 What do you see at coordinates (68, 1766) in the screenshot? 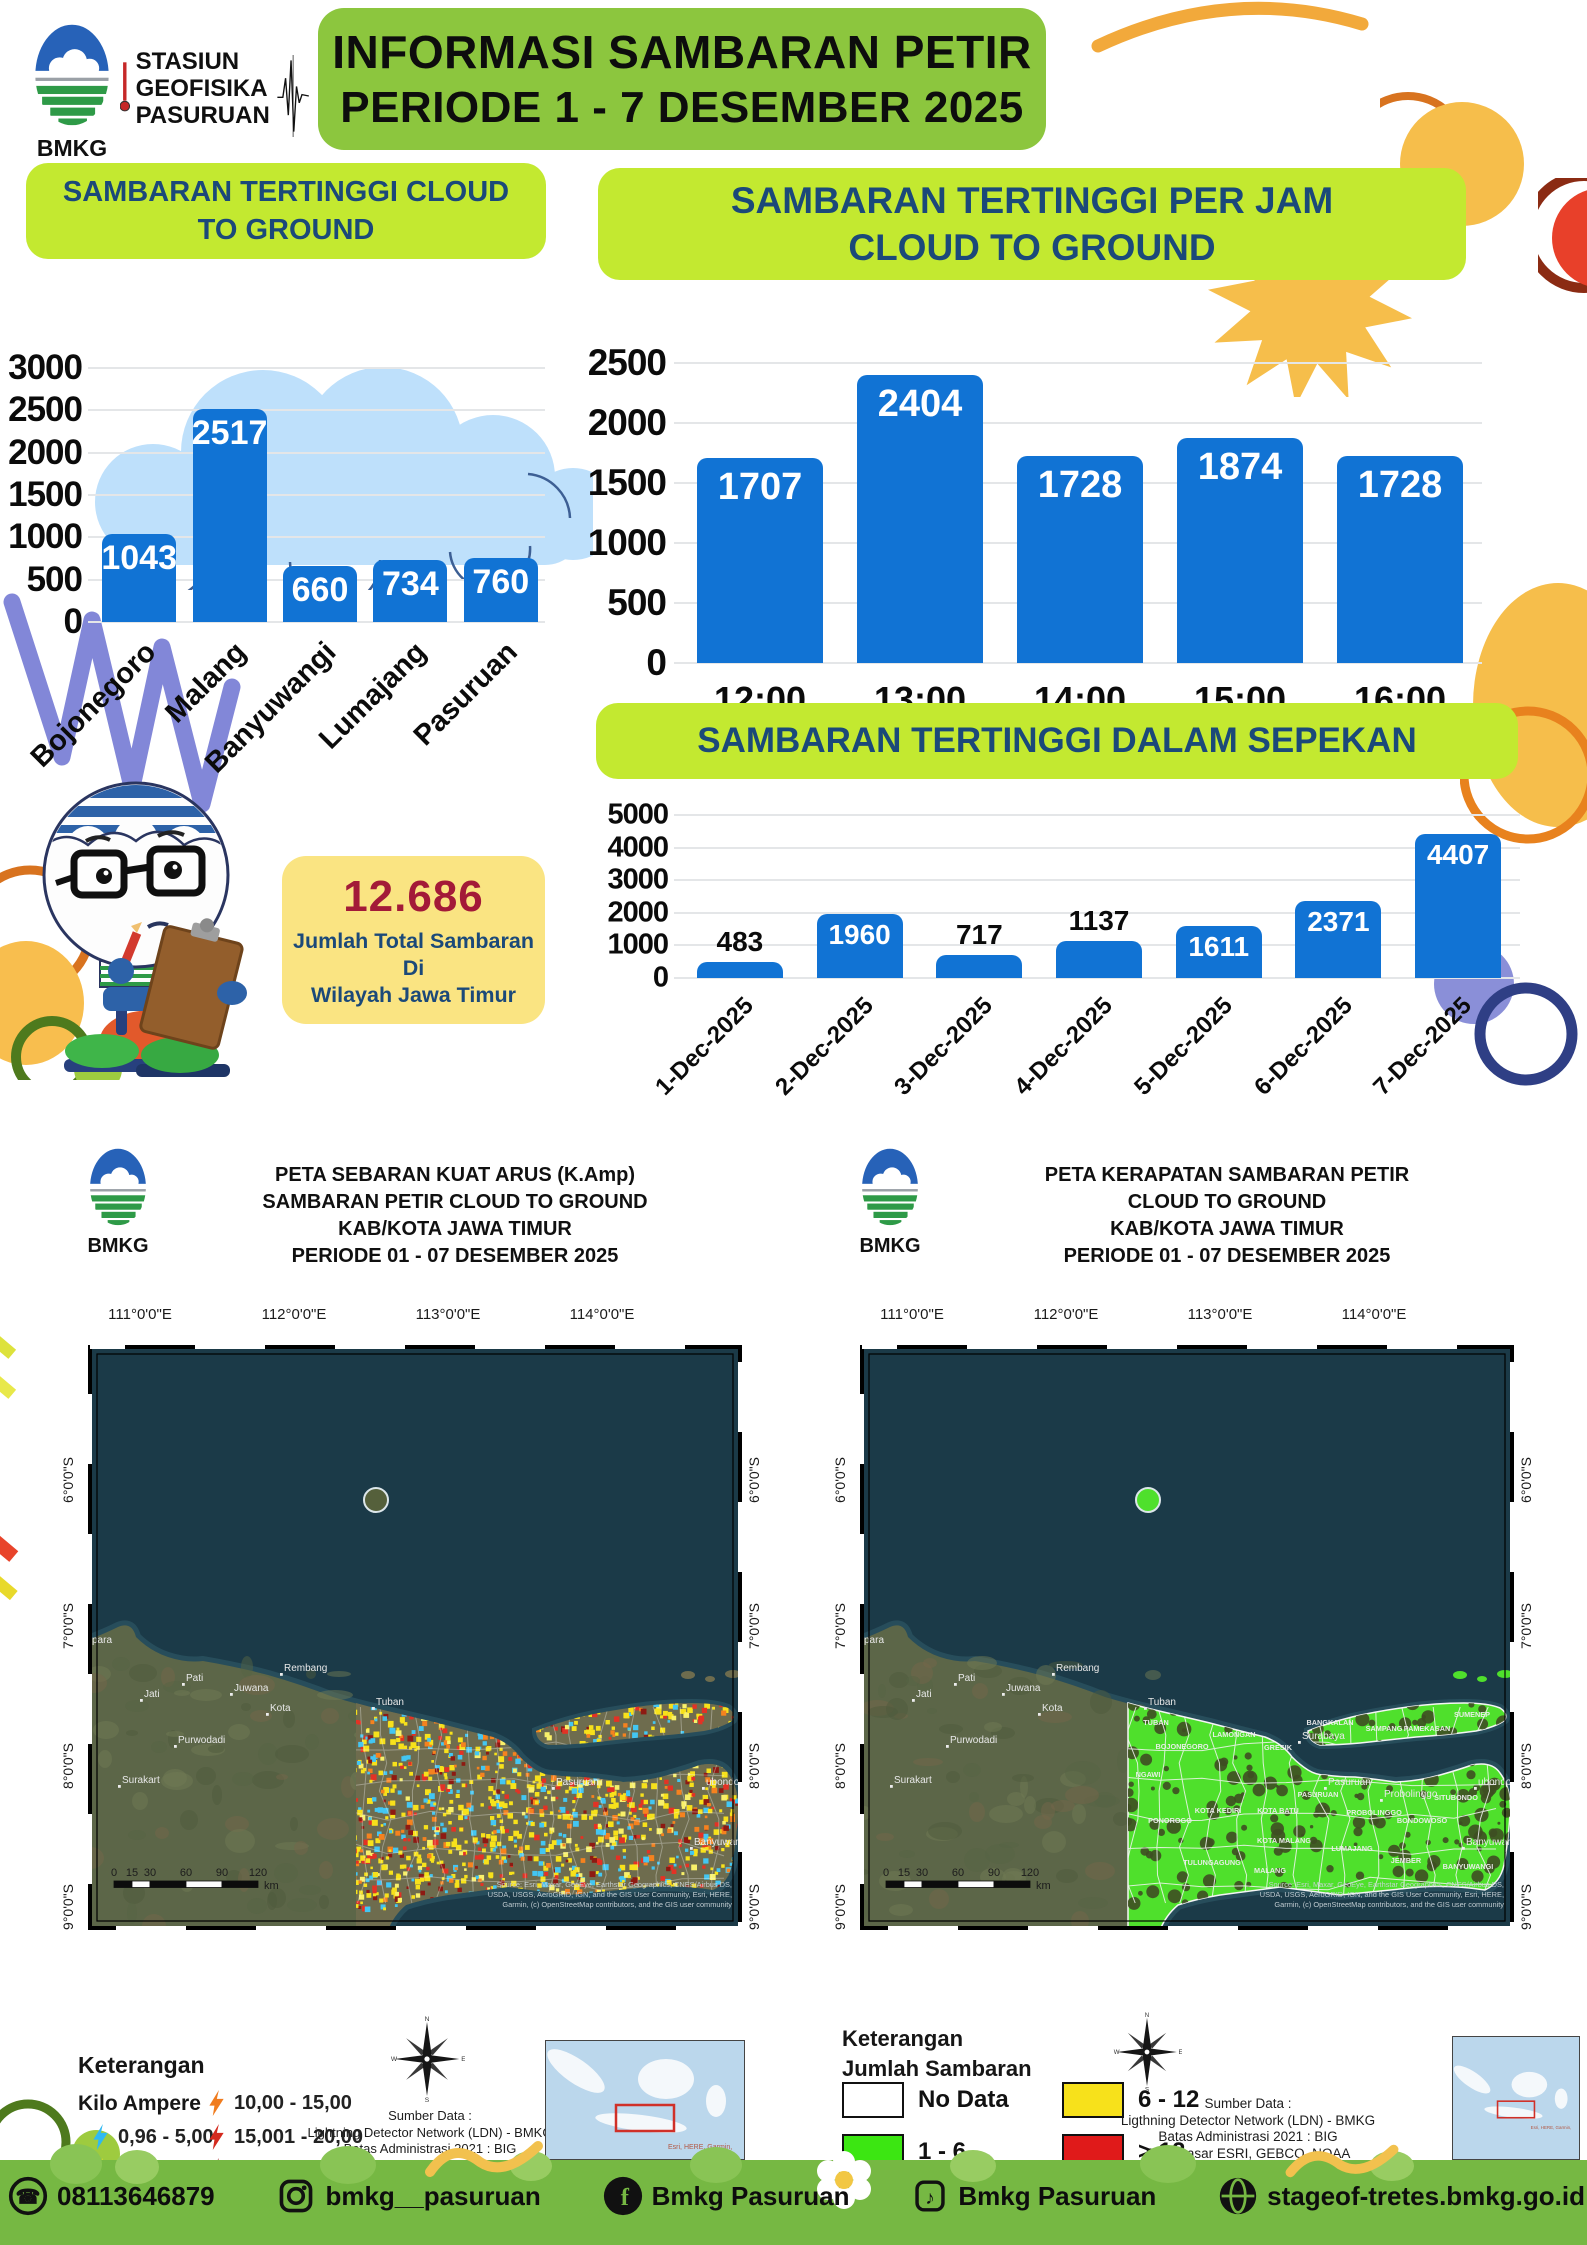
I see `latitude-label: 8°0'0"S` at bounding box center [68, 1766].